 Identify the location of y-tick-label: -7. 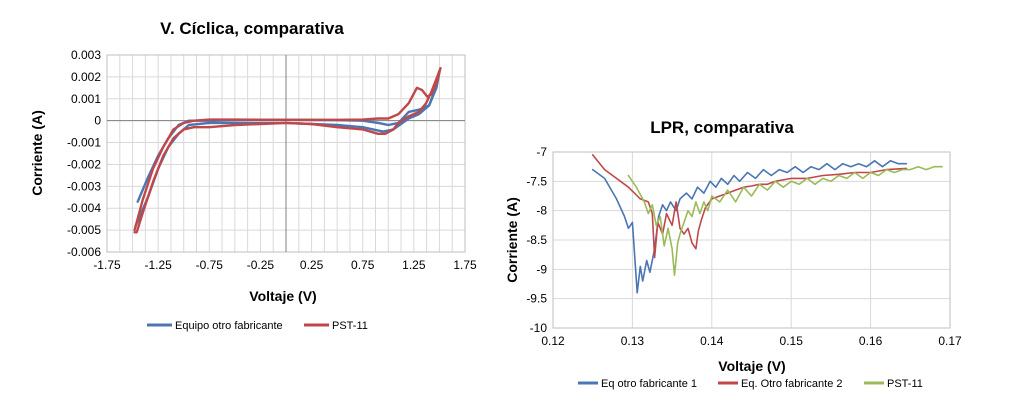
(541, 152).